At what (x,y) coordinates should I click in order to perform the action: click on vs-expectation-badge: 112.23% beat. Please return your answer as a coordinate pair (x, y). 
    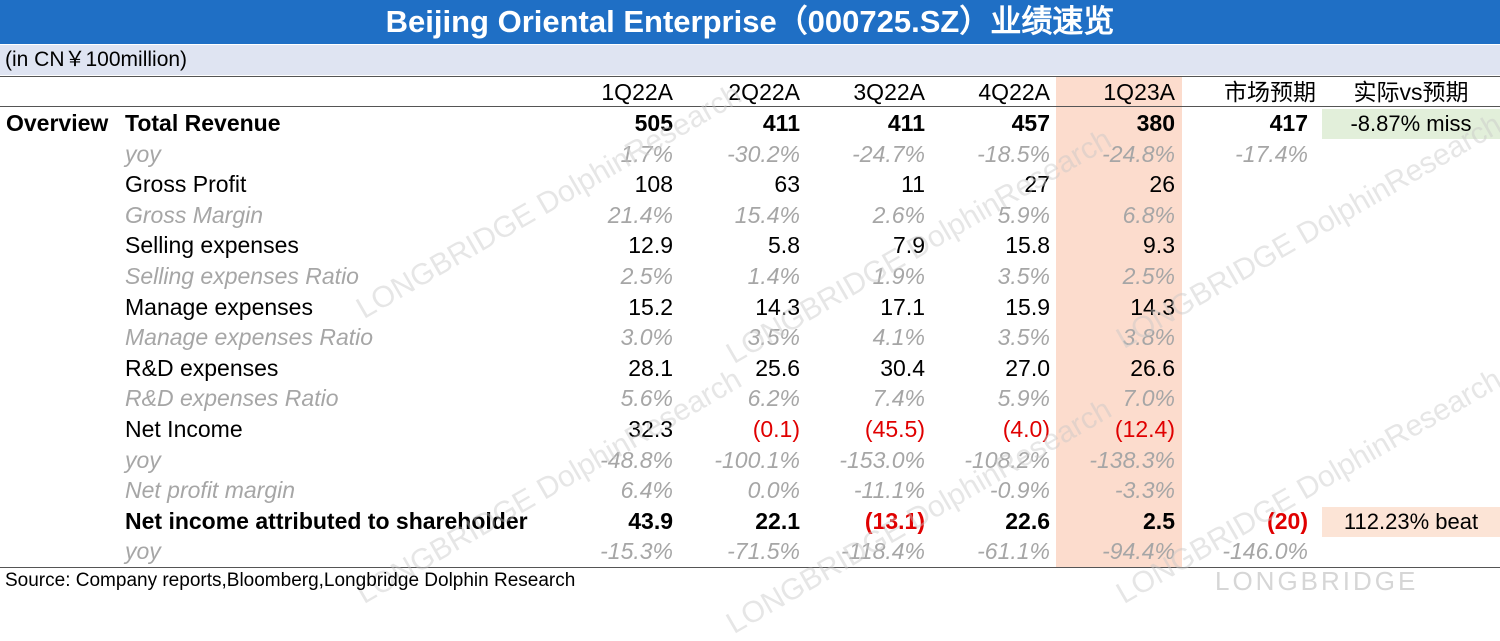
    Looking at the image, I should click on (1411, 521).